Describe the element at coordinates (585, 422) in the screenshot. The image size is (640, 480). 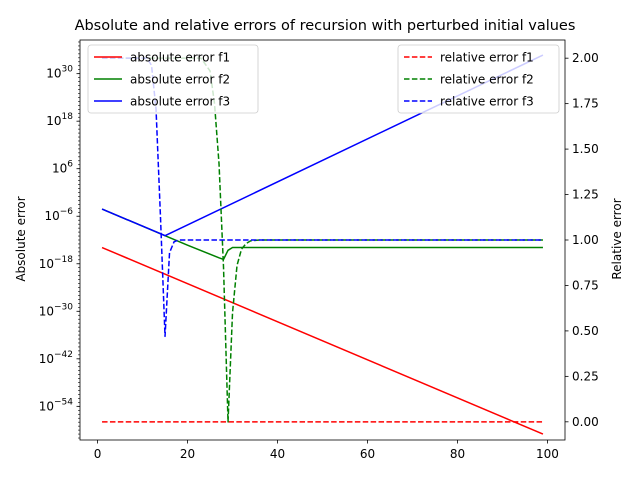
I see `y-right-tick-label: 0.00` at that location.